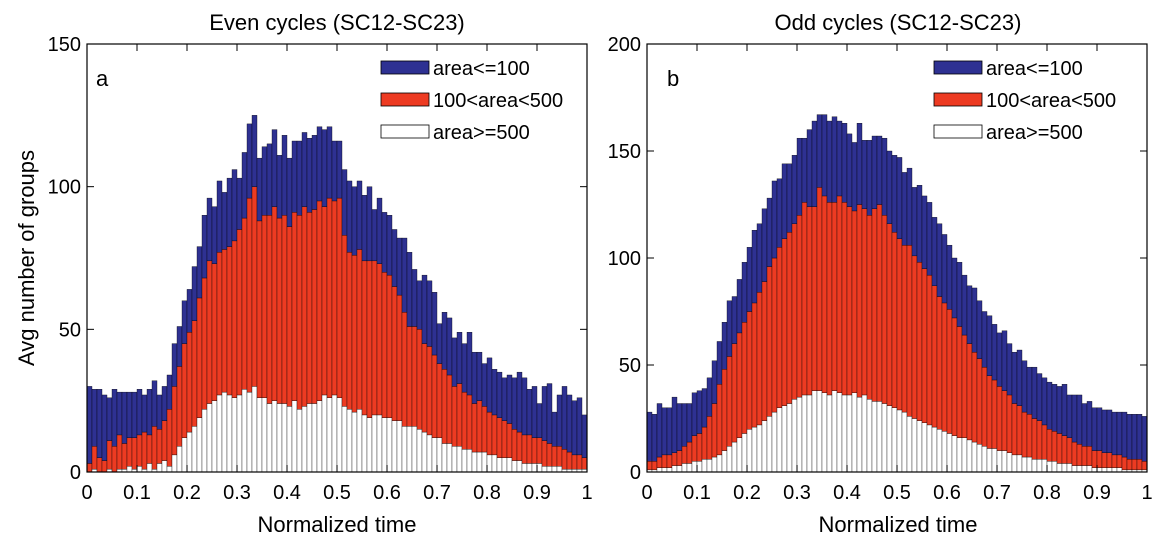 The image size is (1153, 541). What do you see at coordinates (1034, 133) in the screenshot?
I see `legend-label-large: area>=500` at bounding box center [1034, 133].